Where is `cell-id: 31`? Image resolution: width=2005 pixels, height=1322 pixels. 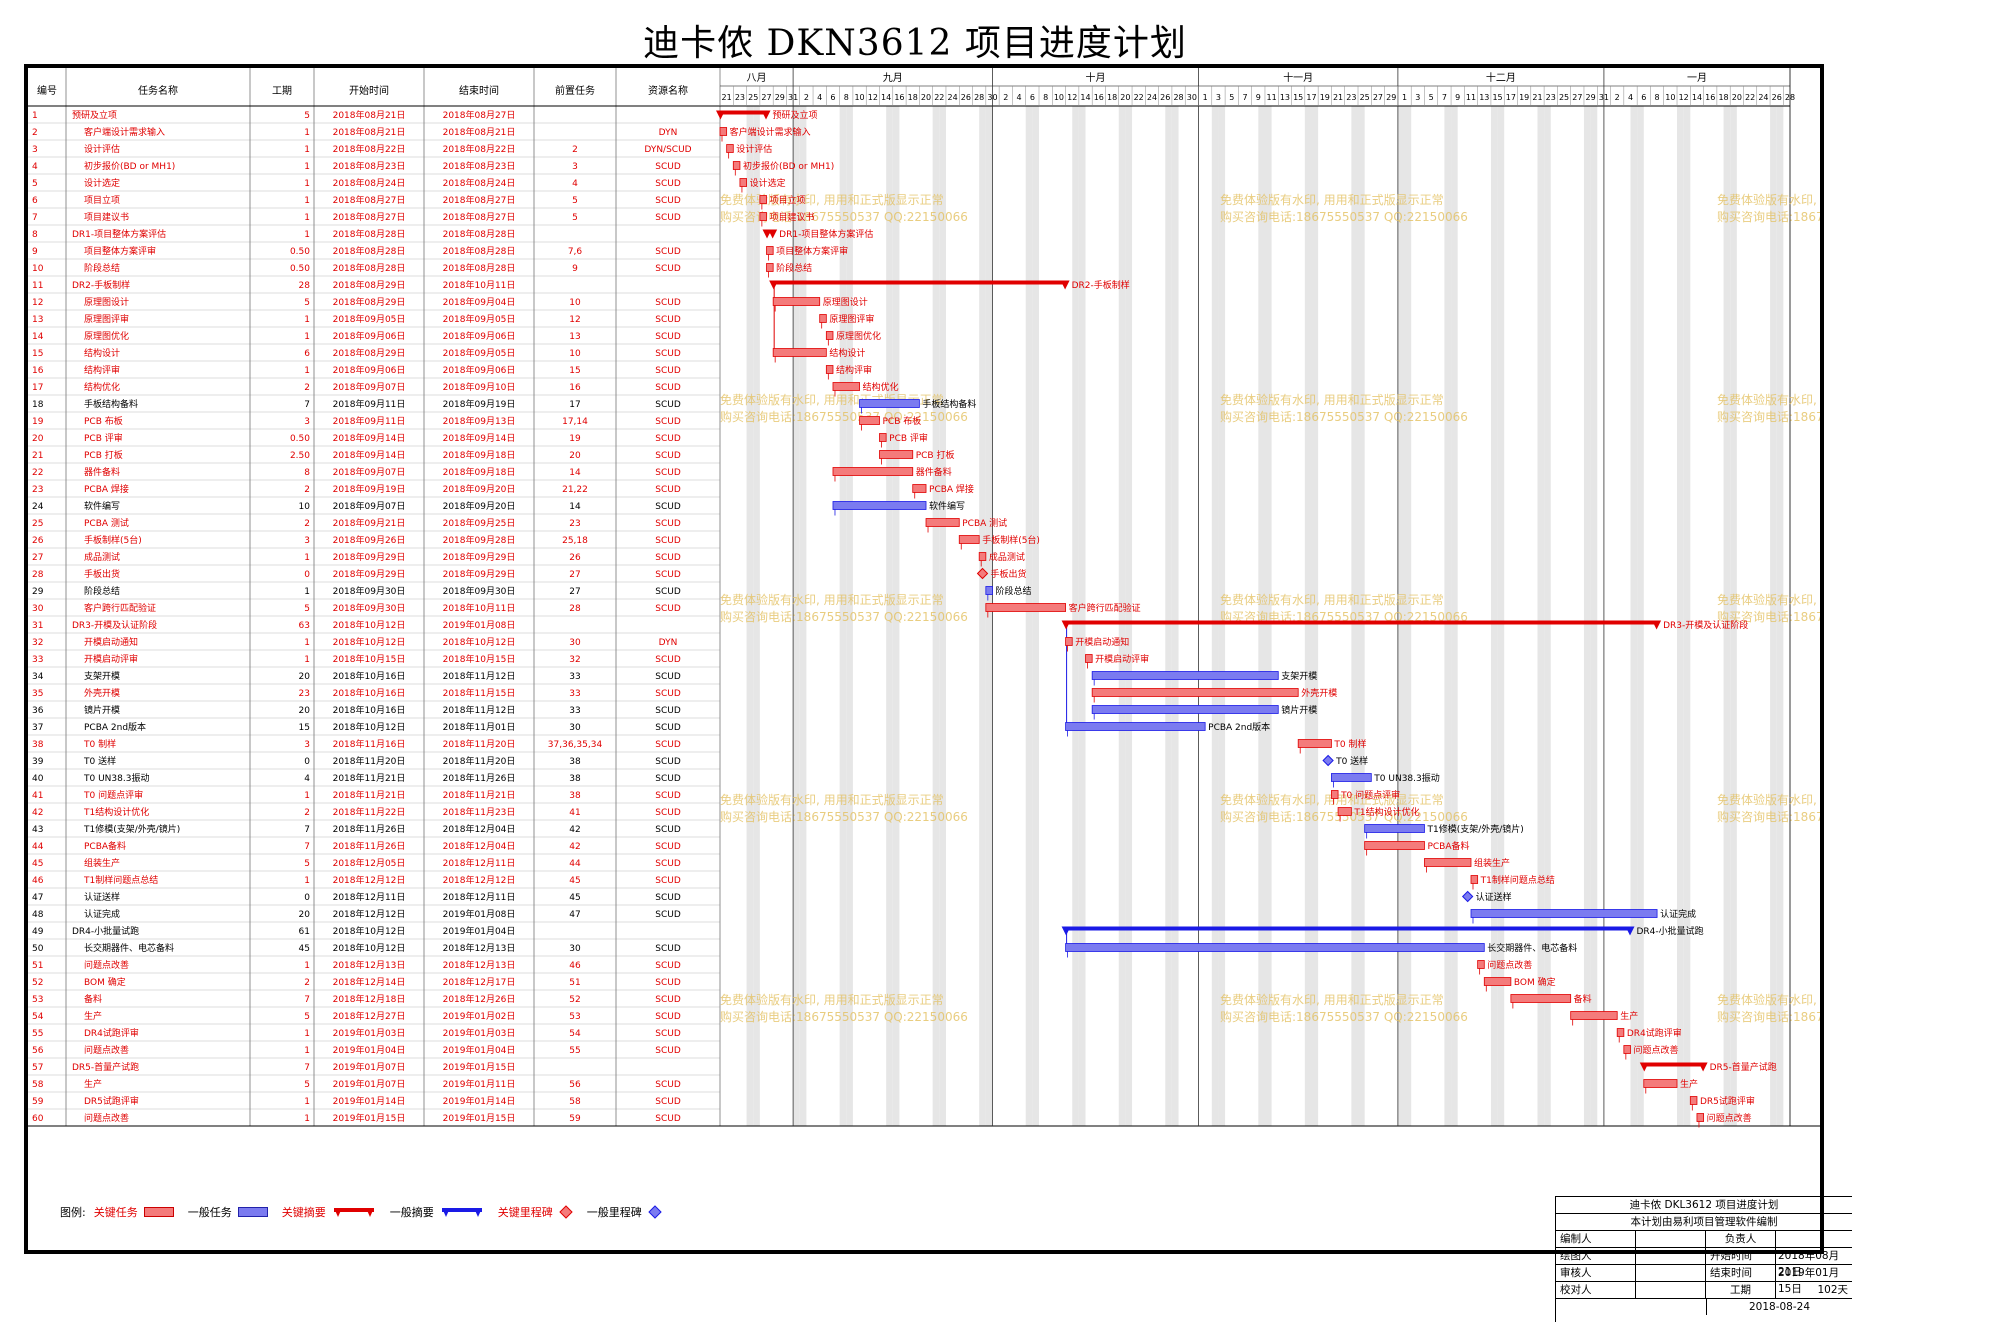 cell-id: 31 is located at coordinates (37, 626).